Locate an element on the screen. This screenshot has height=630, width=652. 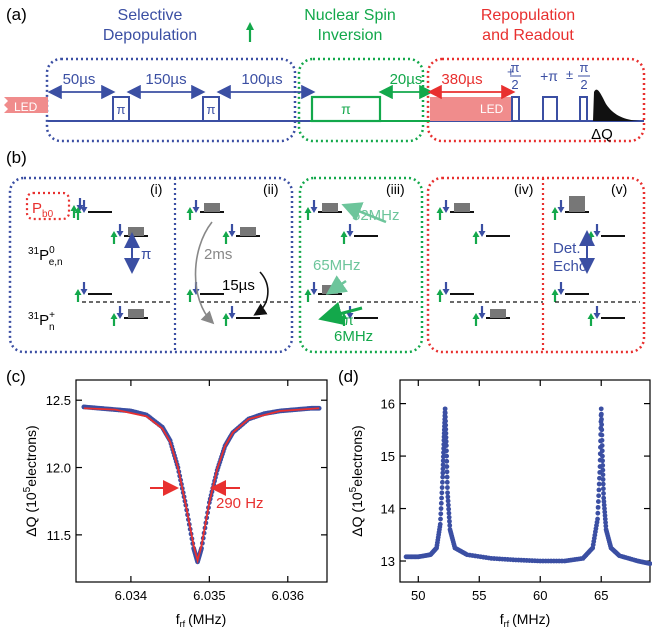
plot-d-ylabel: ΔQ (105electrons) is located at coordinates (356, 480).